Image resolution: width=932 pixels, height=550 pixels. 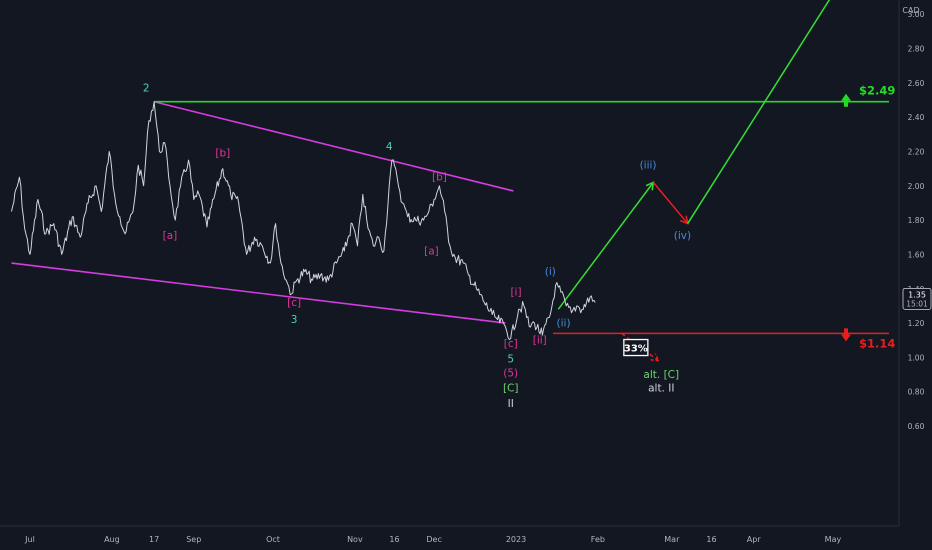 I want to click on wave-label: 2, so click(x=146, y=88).